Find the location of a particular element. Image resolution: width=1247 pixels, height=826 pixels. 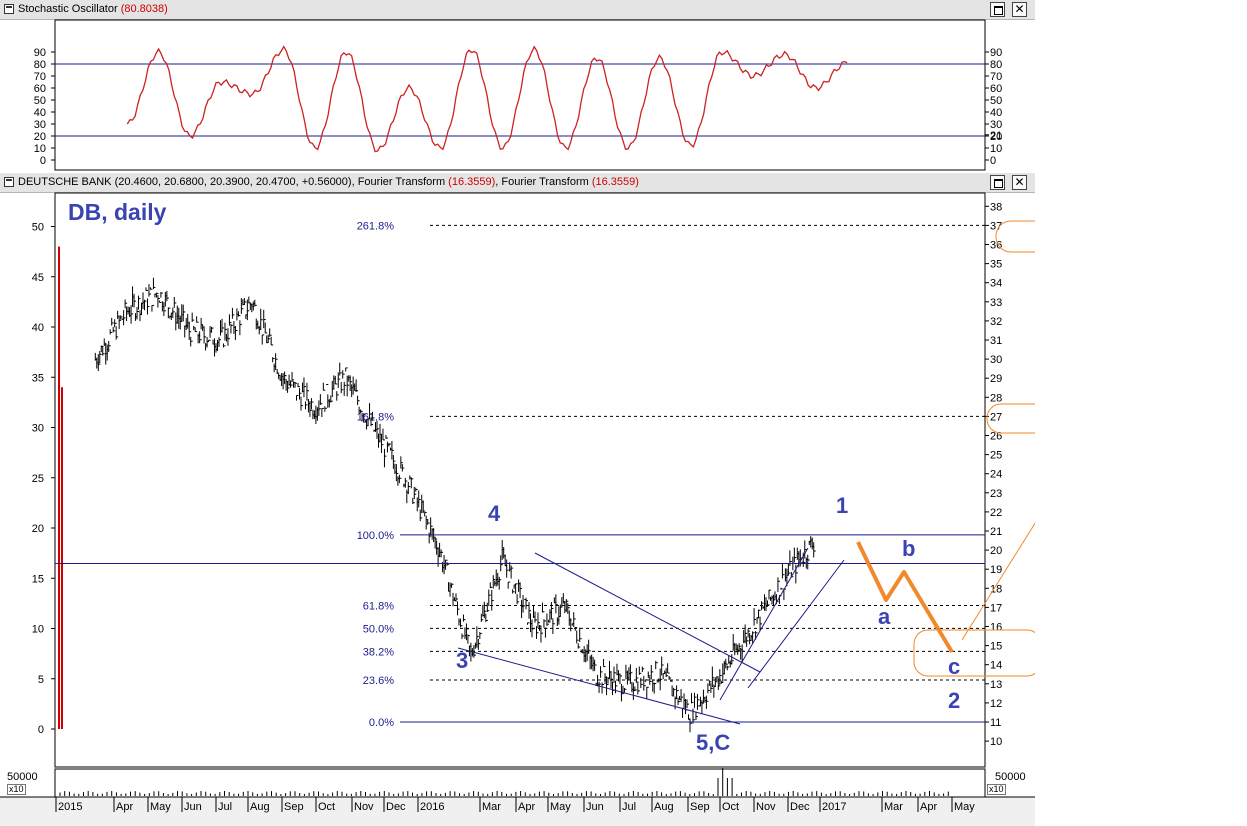

x-tick-label: 2017 is located at coordinates (834, 807).